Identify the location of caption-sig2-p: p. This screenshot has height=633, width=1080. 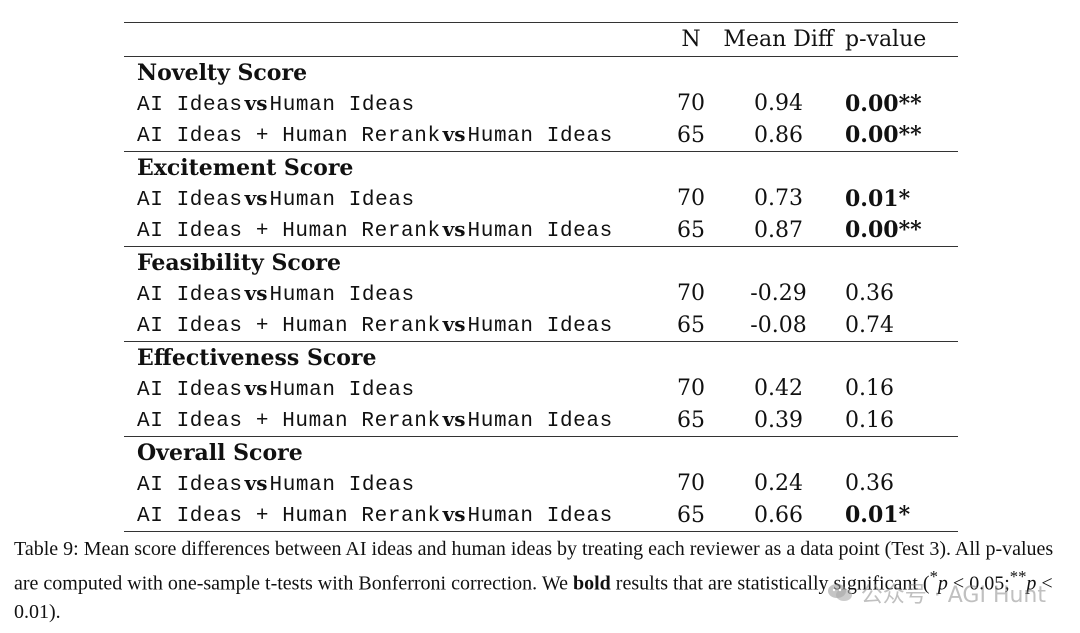
(1031, 583).